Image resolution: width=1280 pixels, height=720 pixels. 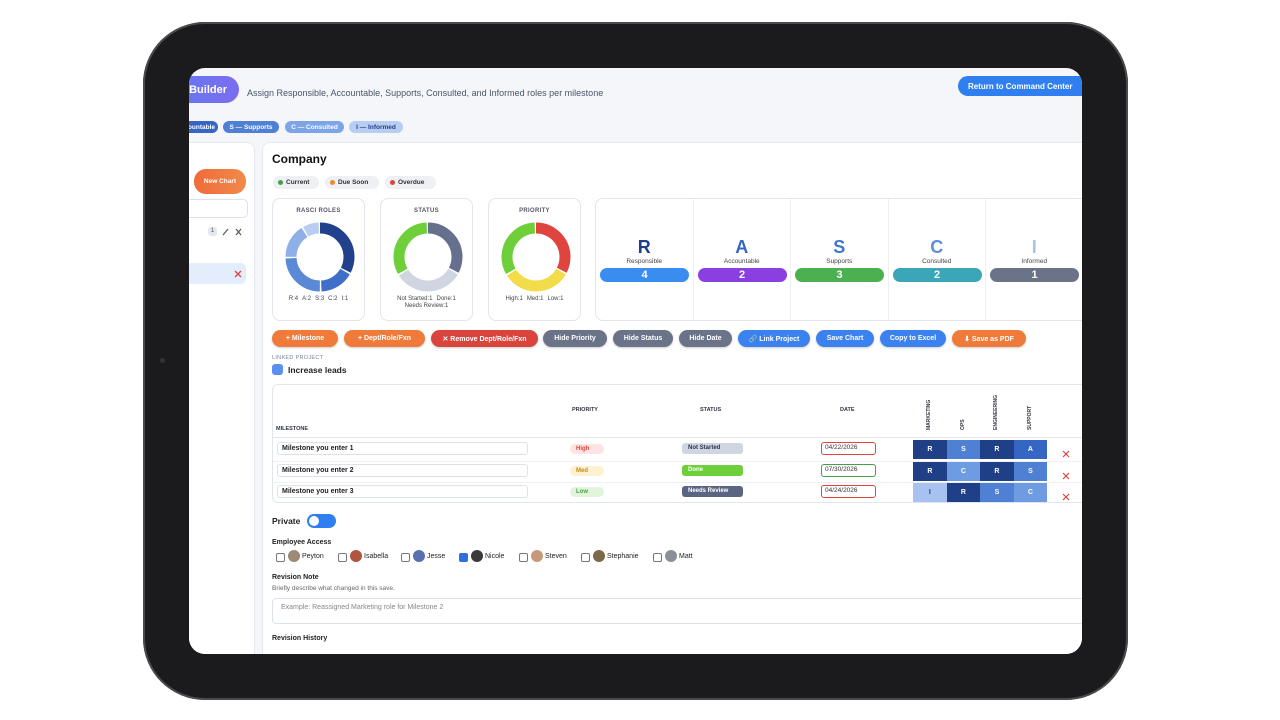 What do you see at coordinates (321, 521) in the screenshot?
I see `private-toggle` at bounding box center [321, 521].